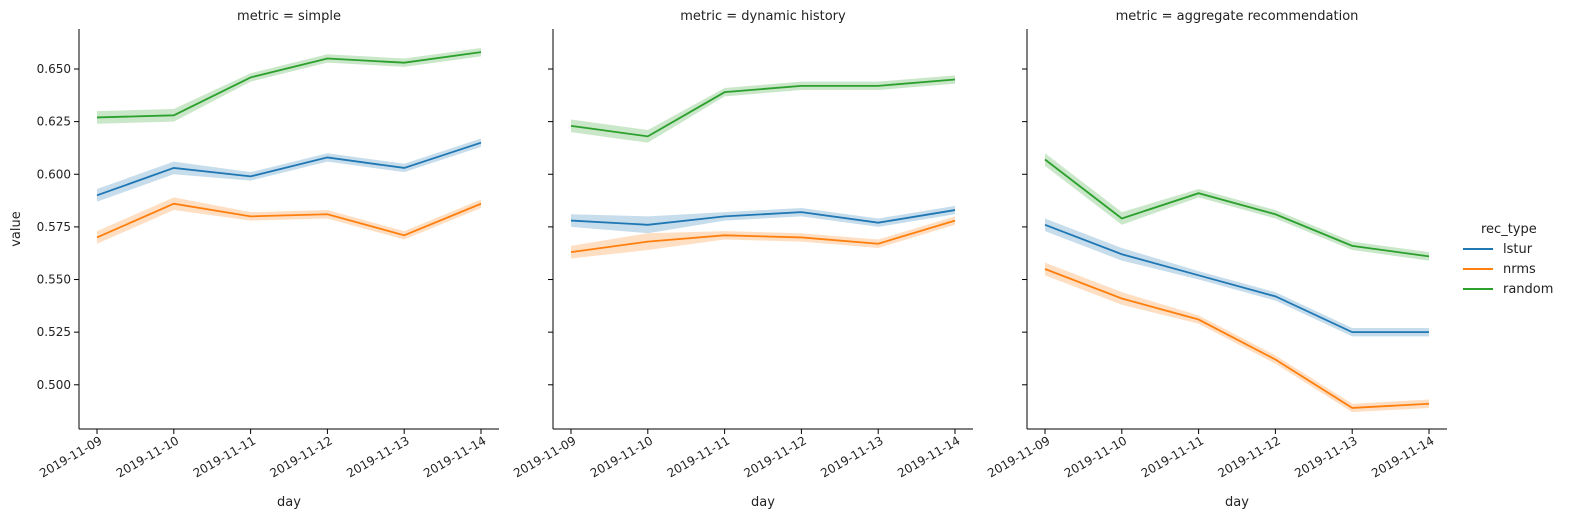  Describe the element at coordinates (54, 280) in the screenshot. I see `y-tick-label: 0.550` at that location.